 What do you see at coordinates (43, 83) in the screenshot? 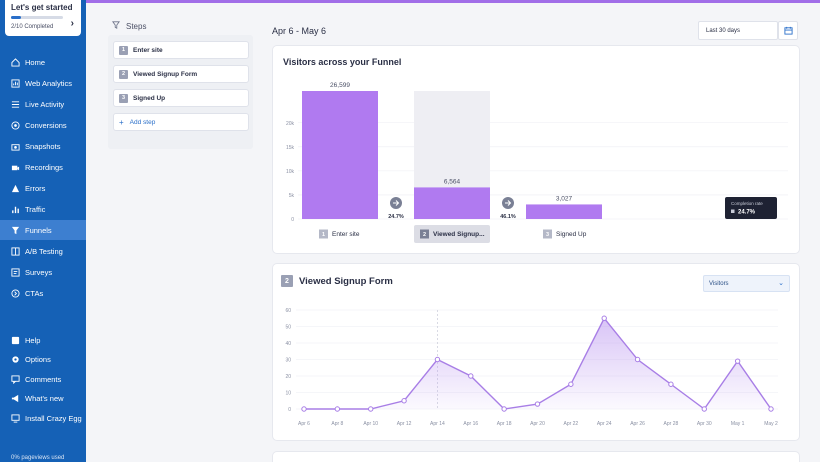
I see `sidebar-item-web-analytics: Web Analytics` at bounding box center [43, 83].